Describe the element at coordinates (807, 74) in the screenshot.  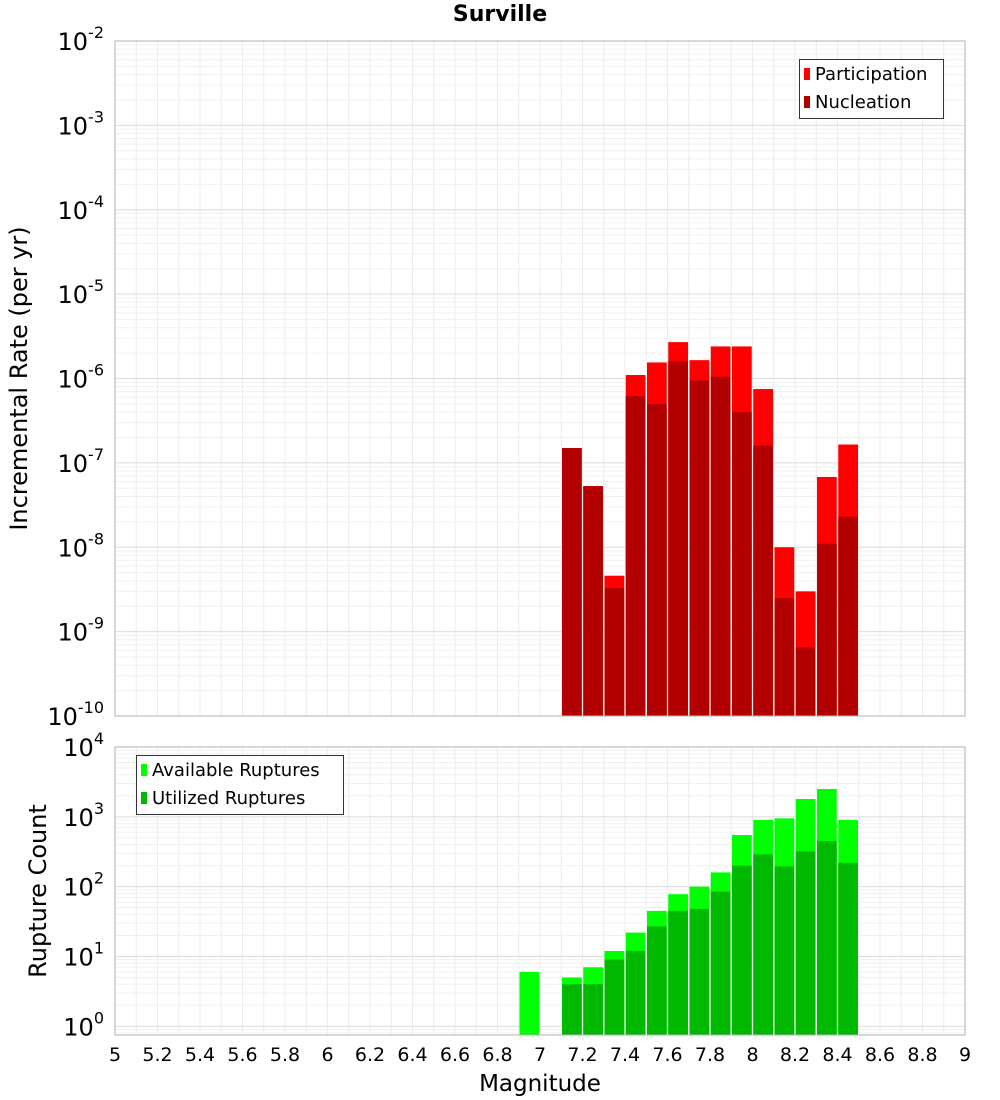
I see `participation-swatch` at that location.